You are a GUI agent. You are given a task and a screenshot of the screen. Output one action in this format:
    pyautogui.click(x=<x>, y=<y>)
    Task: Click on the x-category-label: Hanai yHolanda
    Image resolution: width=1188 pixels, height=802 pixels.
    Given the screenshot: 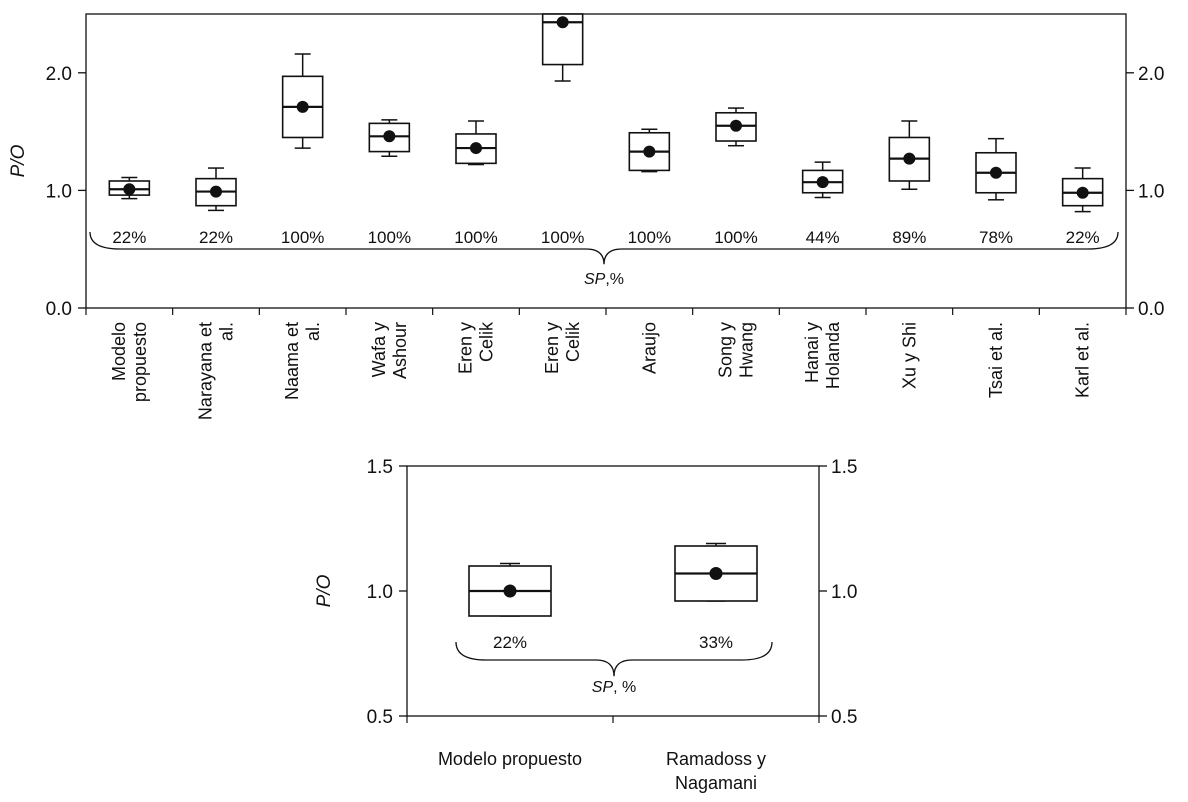 What is the action you would take?
    pyautogui.click(x=822, y=355)
    